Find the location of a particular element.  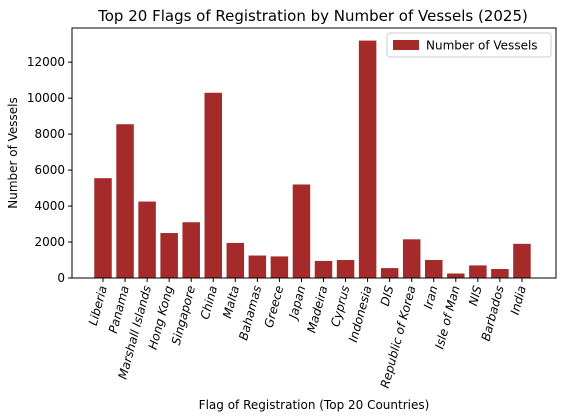

bar-isle-of-man is located at coordinates (456, 275).